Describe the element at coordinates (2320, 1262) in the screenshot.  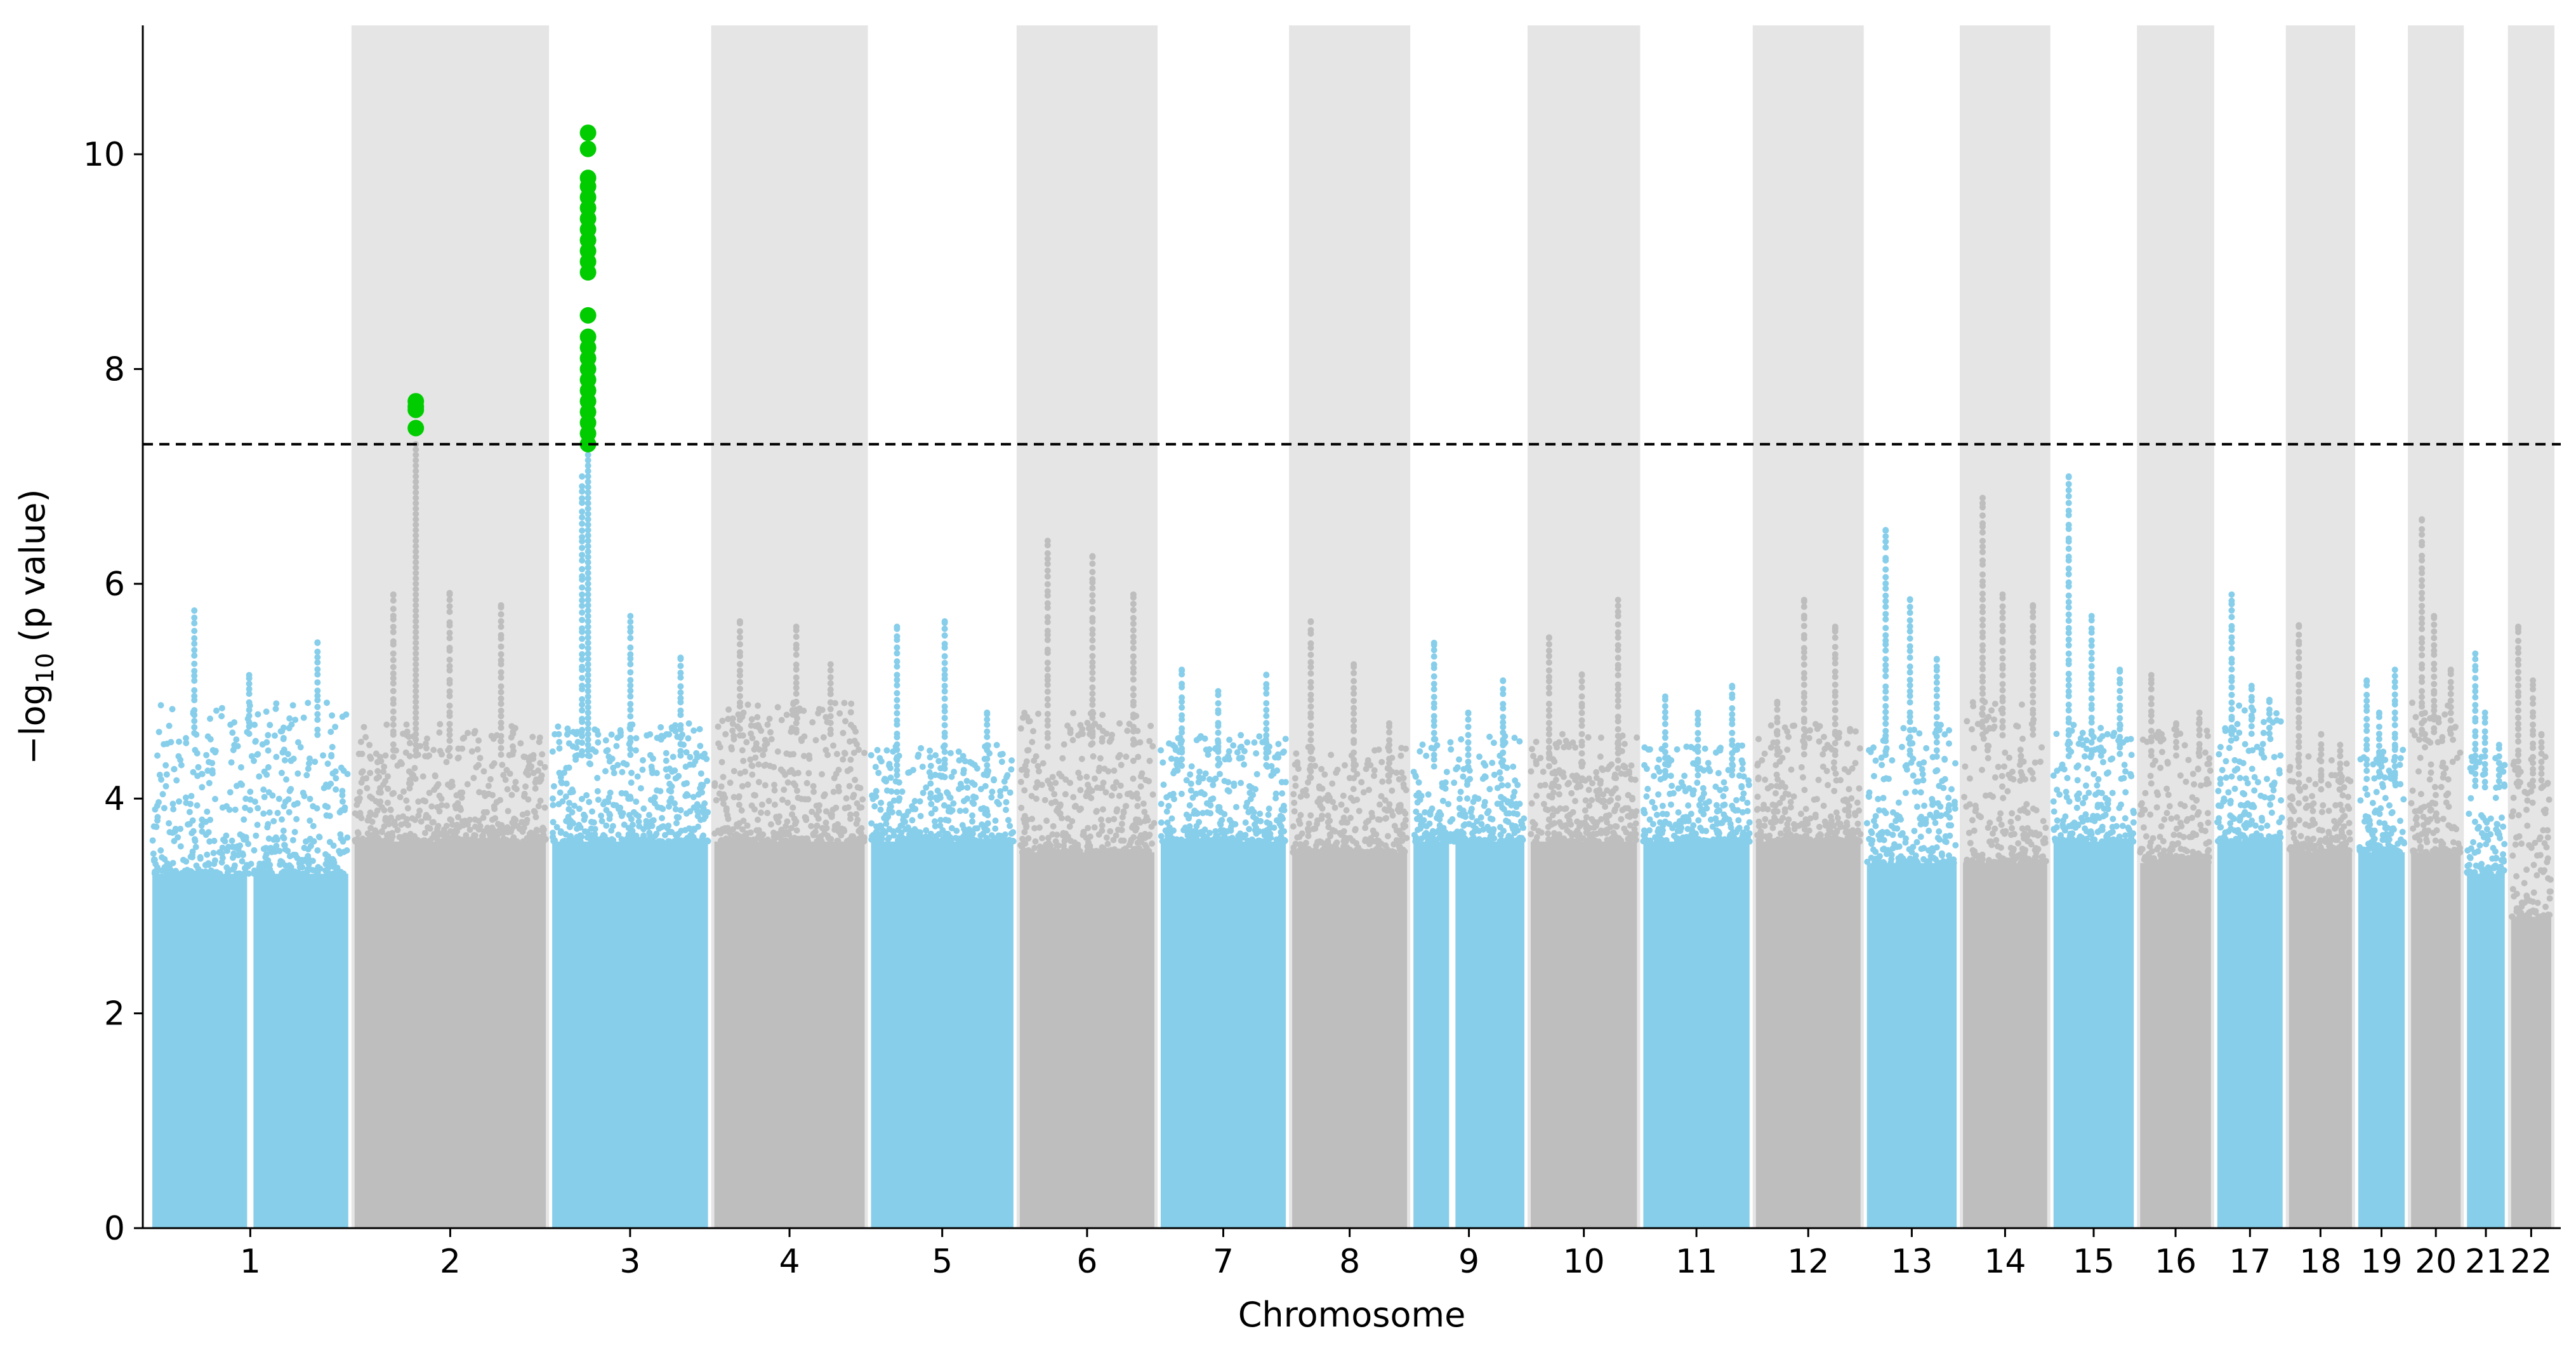
I see `x-tick-label-18: 18` at that location.